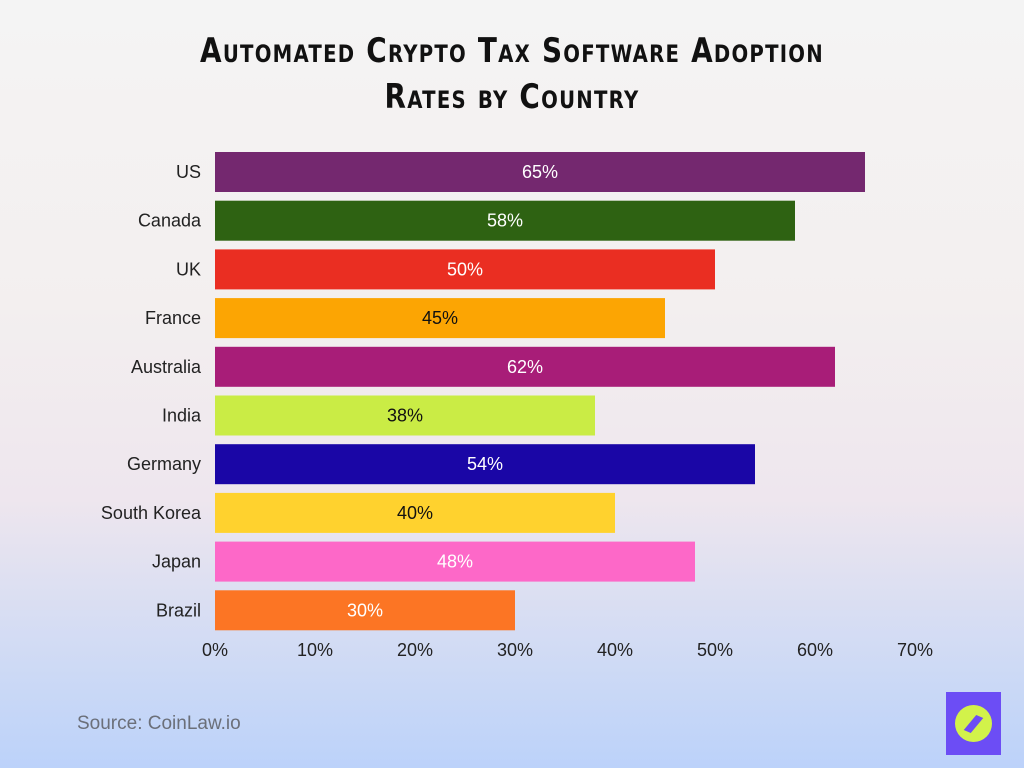 The height and width of the screenshot is (768, 1024). I want to click on data-label: 30%, so click(365, 610).